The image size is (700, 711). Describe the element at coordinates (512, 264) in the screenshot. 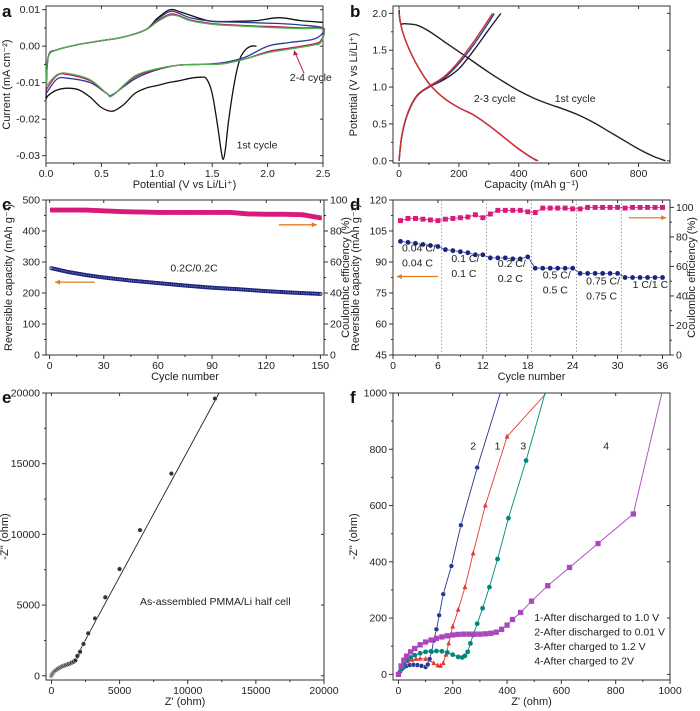

I see `rate-label-line1: 0.2 C/` at that location.